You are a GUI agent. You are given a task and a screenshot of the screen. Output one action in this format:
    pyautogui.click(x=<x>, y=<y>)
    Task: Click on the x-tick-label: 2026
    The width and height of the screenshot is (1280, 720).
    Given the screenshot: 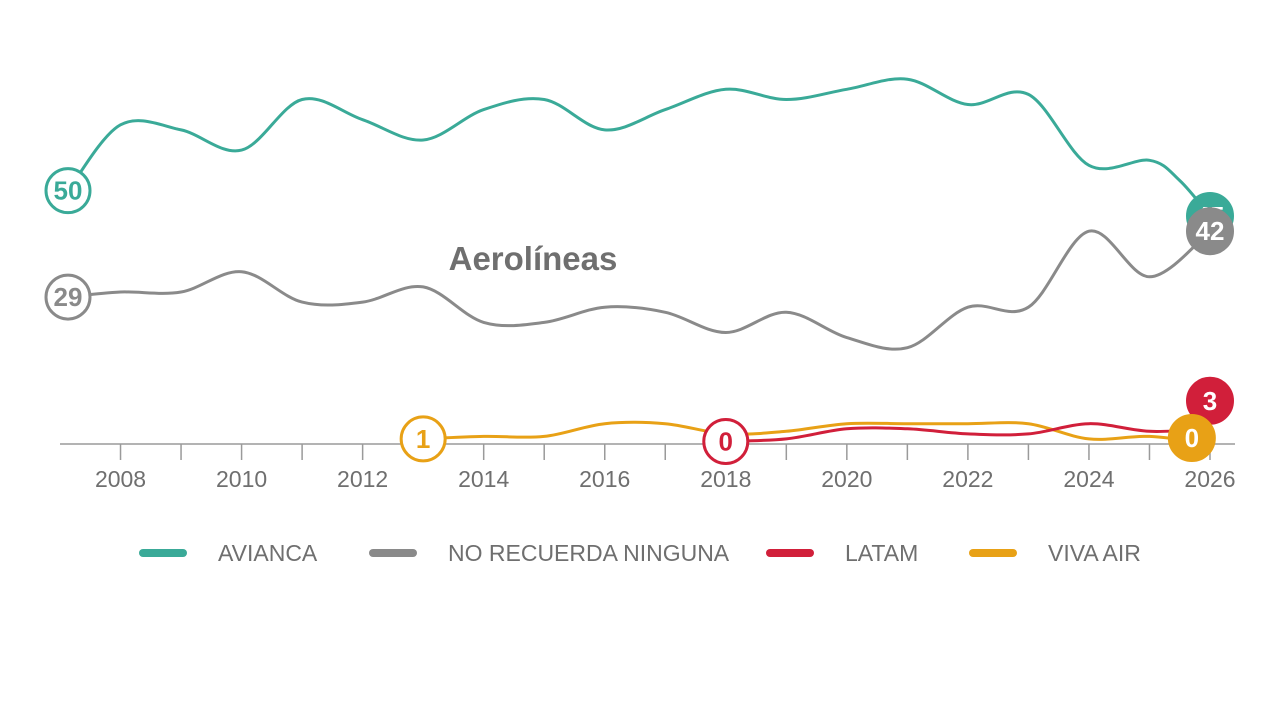 What is the action you would take?
    pyautogui.click(x=1209, y=479)
    